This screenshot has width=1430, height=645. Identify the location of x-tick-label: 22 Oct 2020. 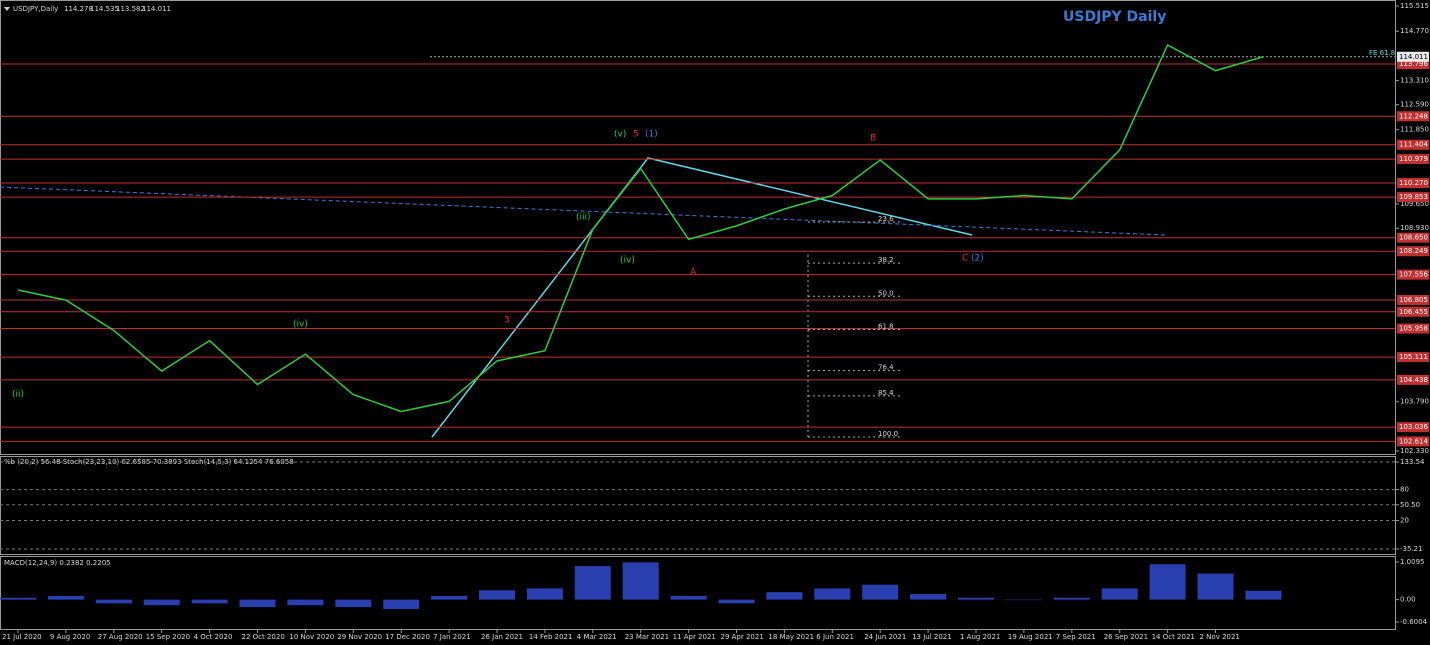
(263, 637).